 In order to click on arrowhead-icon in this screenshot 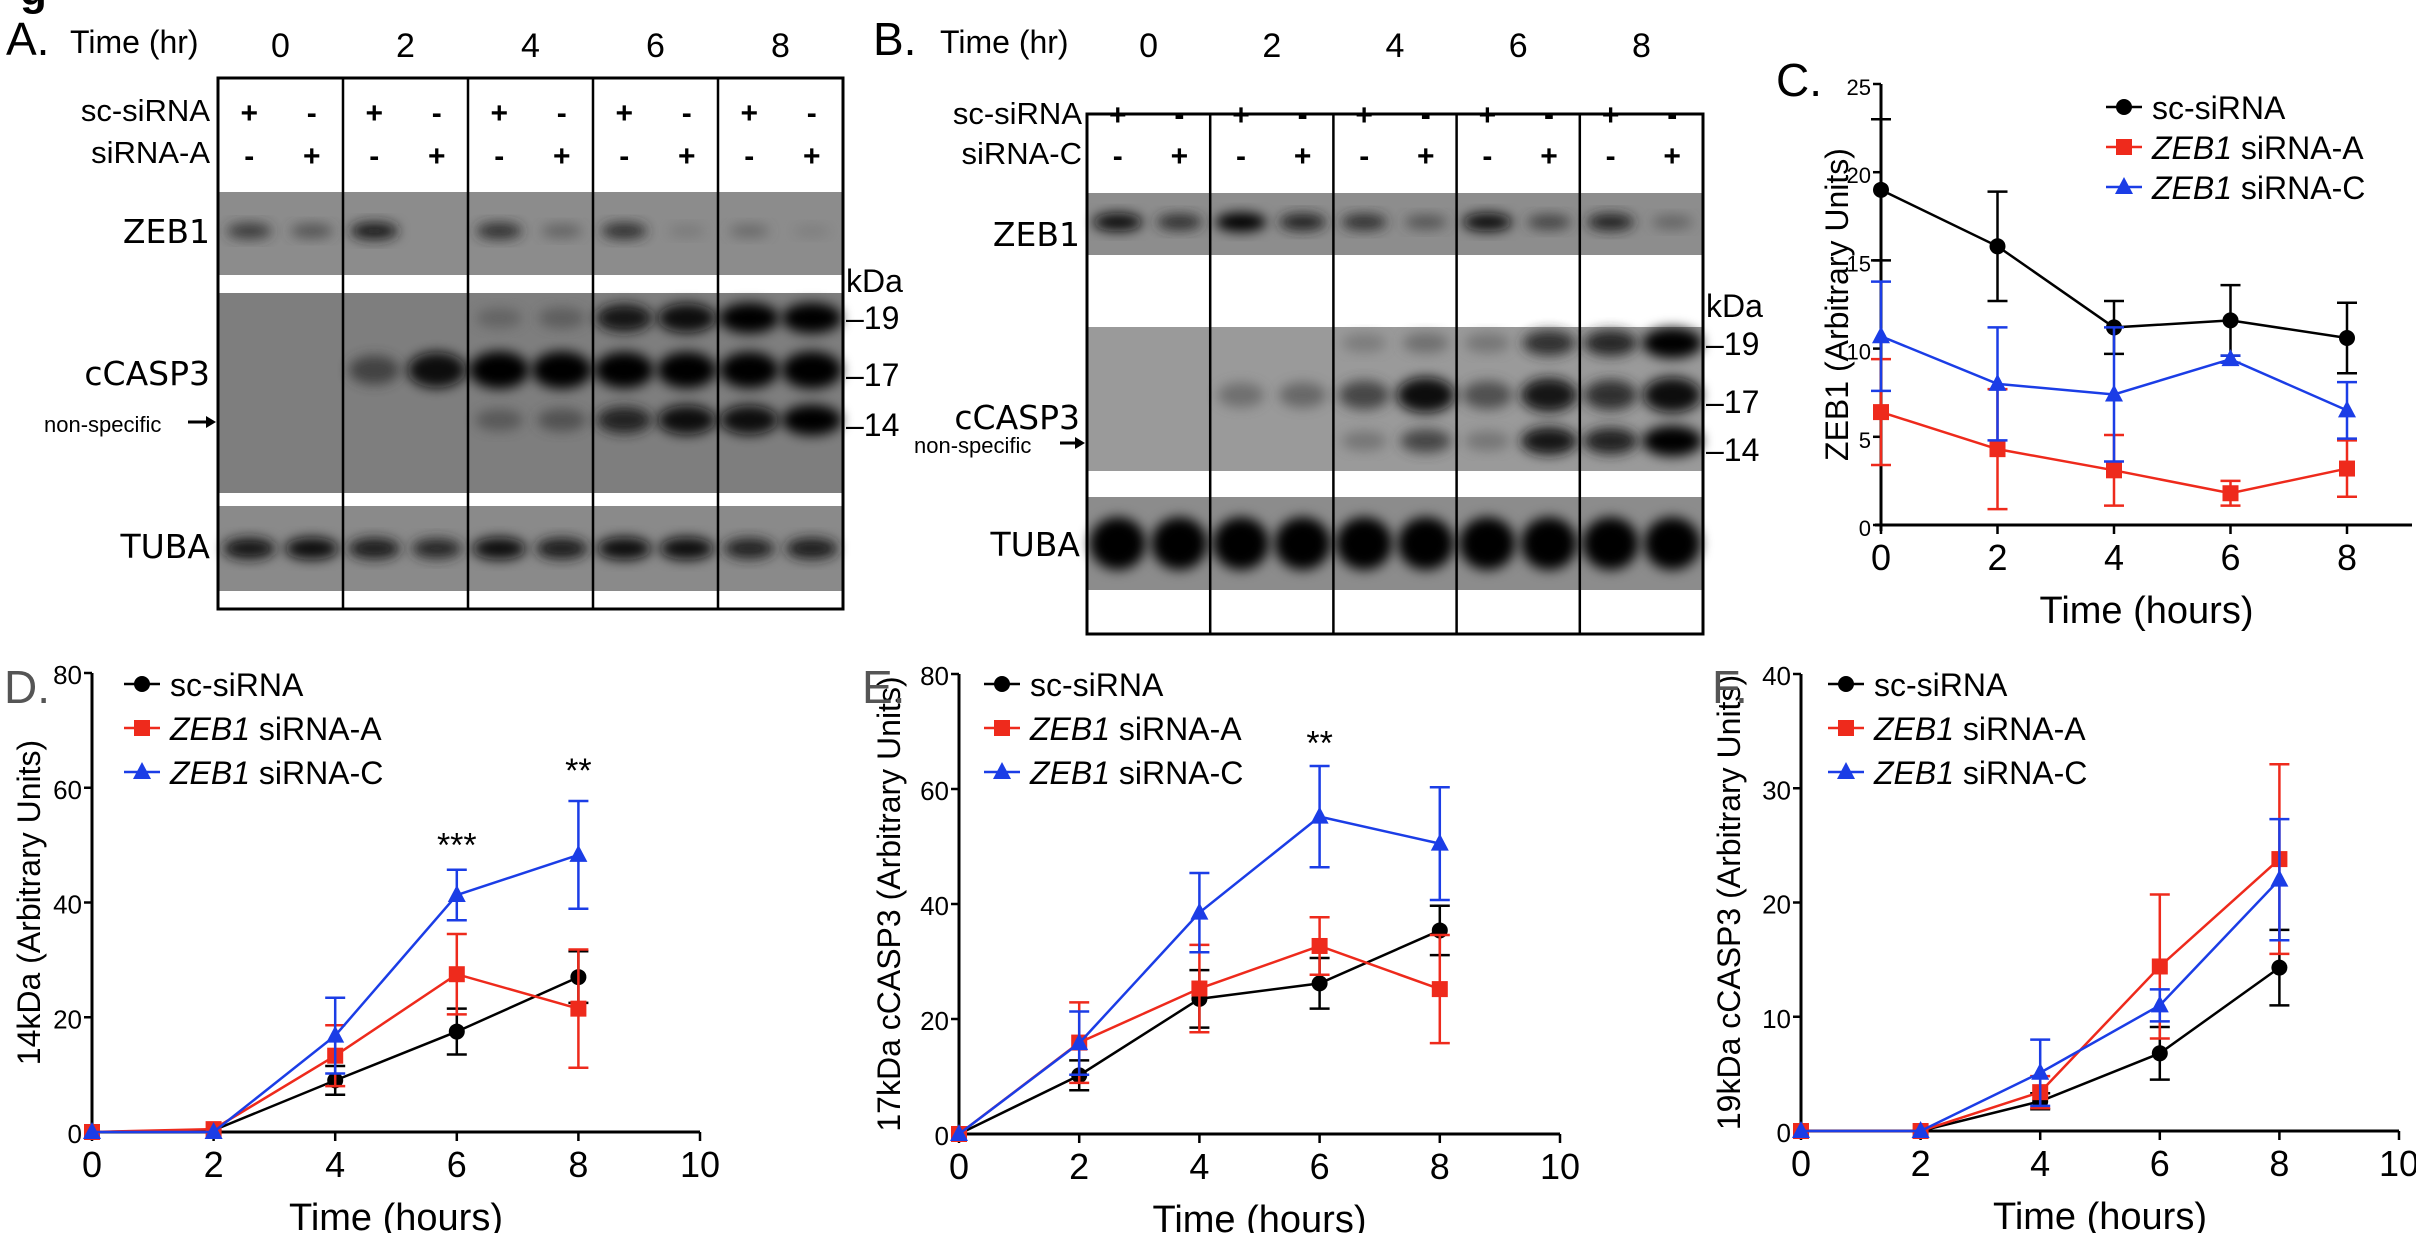, I will do `click(1080, 443)`.